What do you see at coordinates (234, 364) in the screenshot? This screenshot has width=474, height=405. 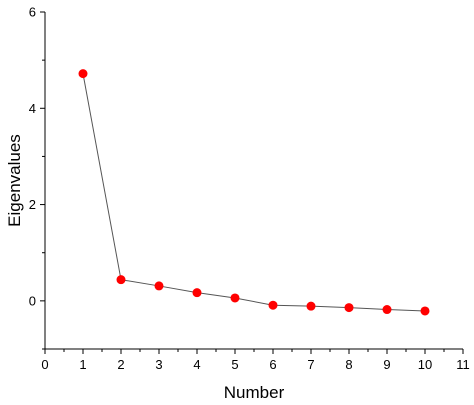 I see `x-tick-label: 5` at bounding box center [234, 364].